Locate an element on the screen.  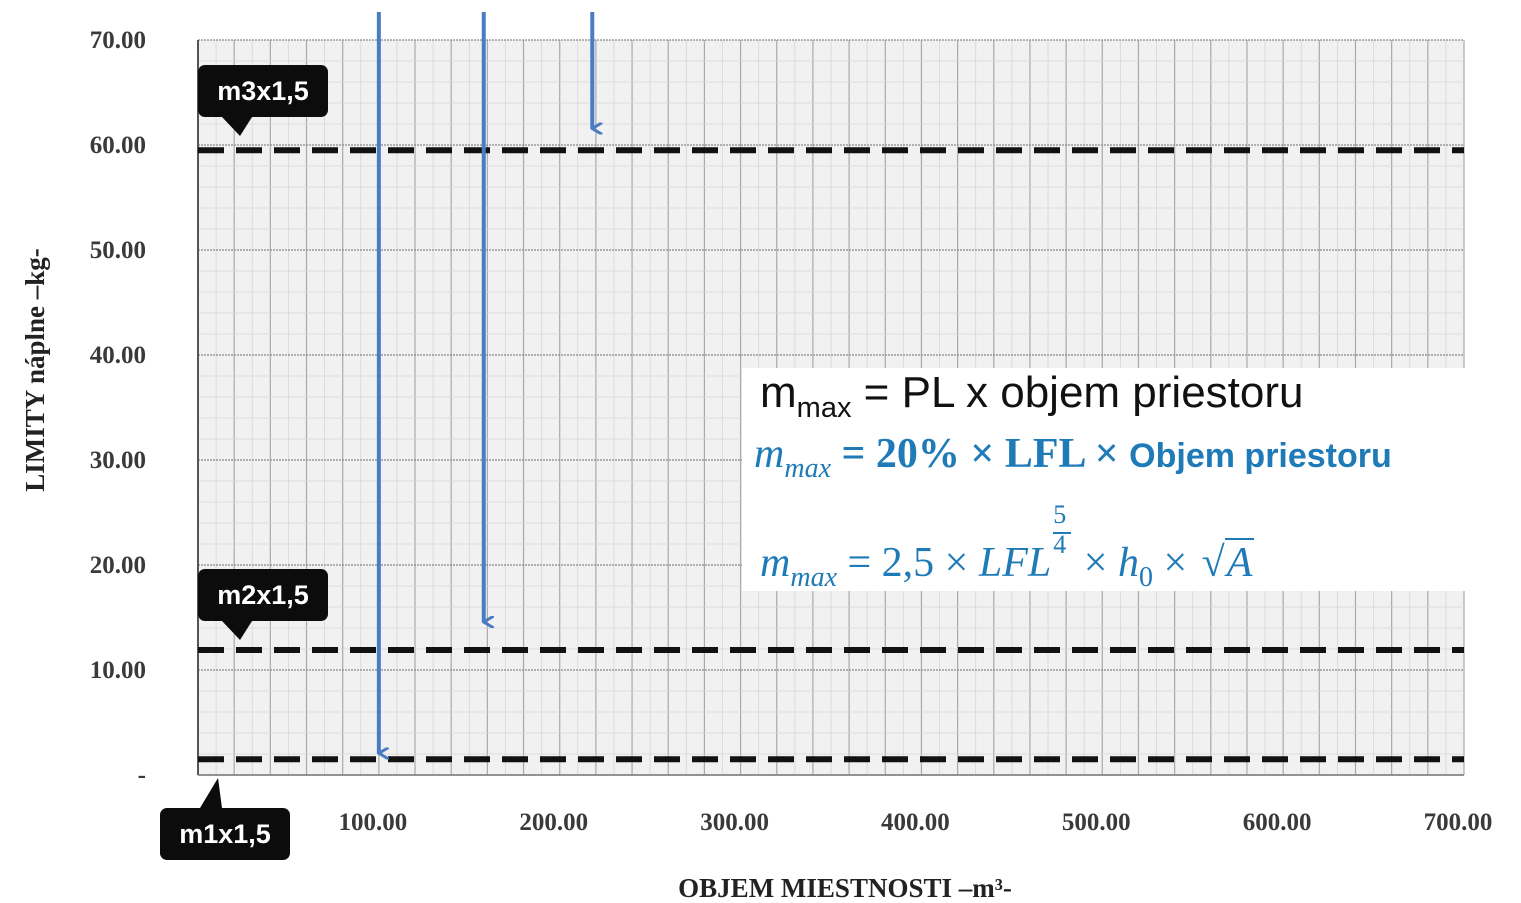
y-tick-labels: - 10.00 20.00 30.00 40.00 50.00 60.00 70.00 is located at coordinates (118, 408).